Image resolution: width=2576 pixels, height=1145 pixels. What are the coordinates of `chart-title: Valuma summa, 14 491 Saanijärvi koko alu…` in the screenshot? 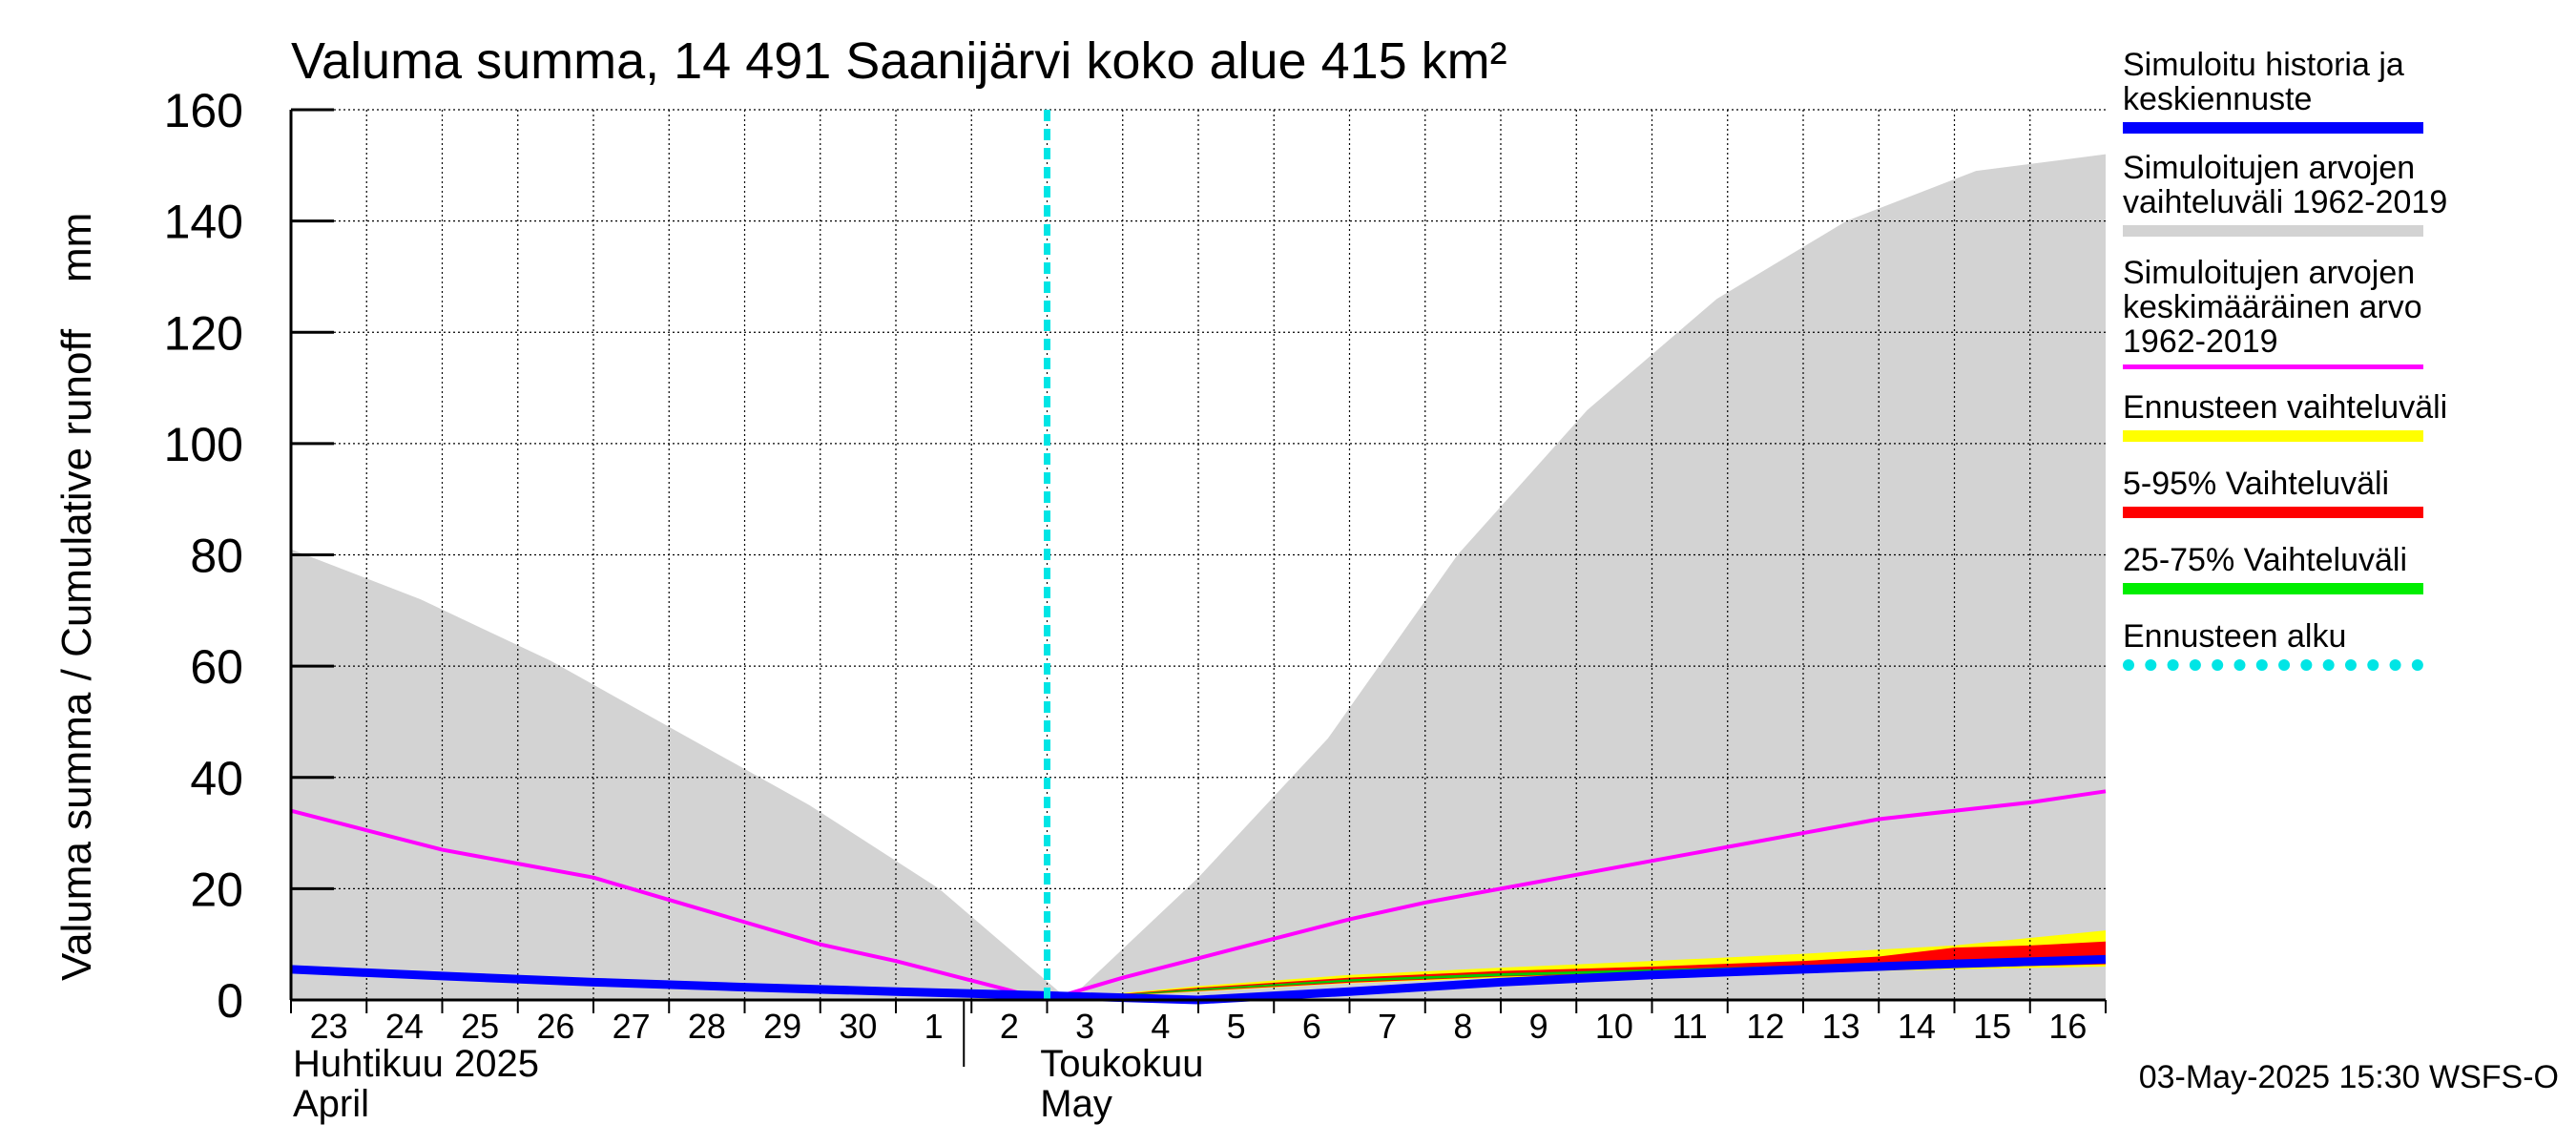 It's located at (899, 61).